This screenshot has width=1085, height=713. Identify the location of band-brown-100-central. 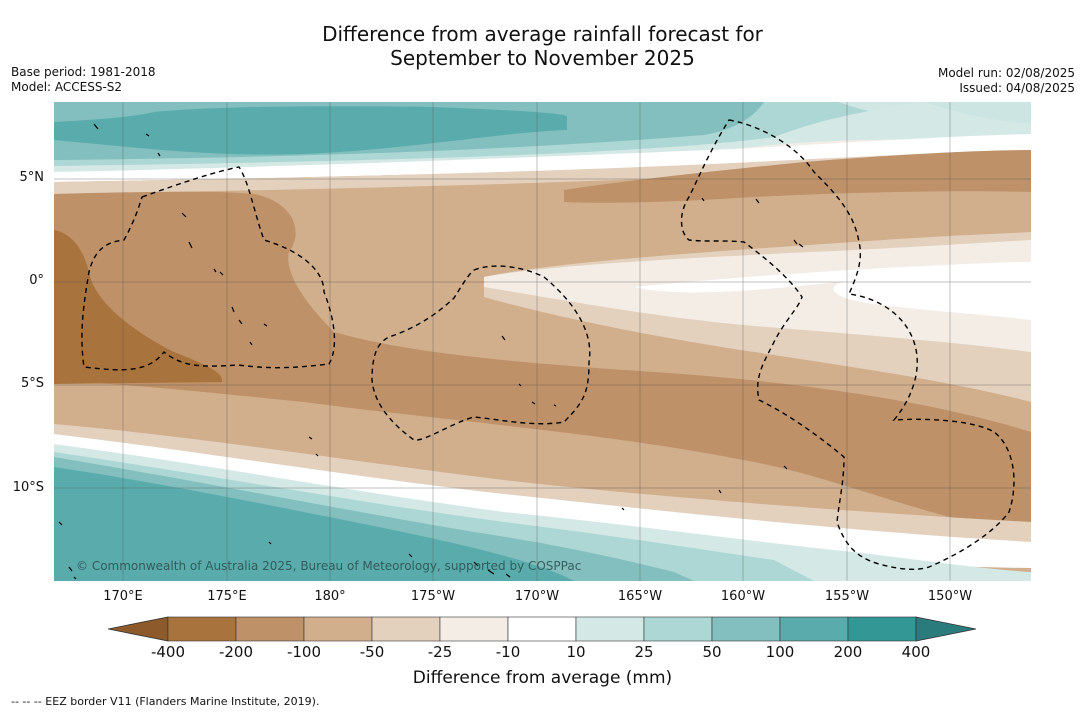
(414, 274).